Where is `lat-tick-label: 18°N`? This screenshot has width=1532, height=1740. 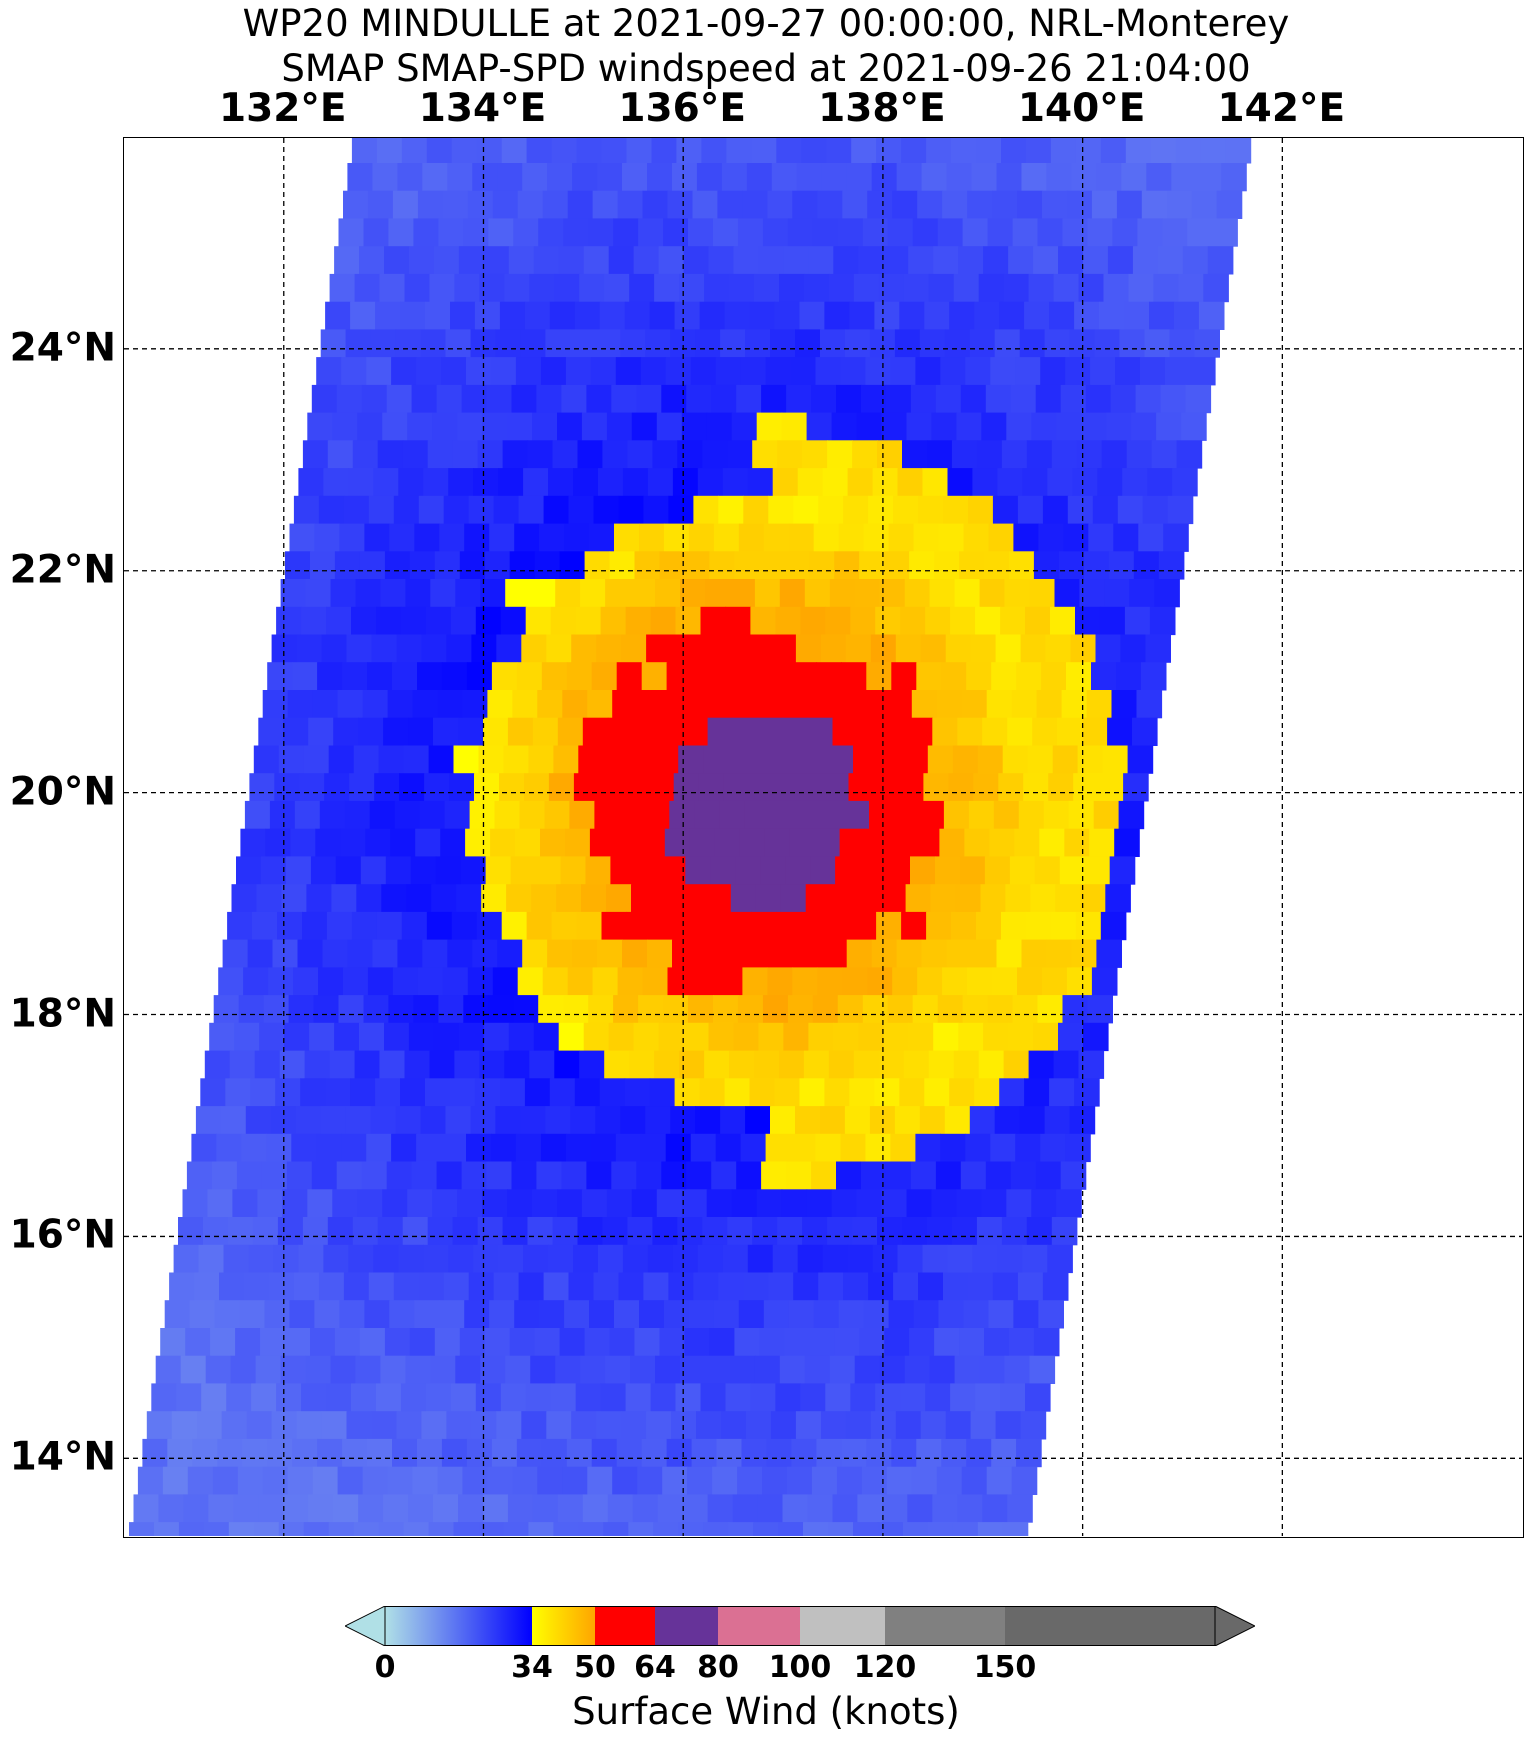
lat-tick-label: 18°N is located at coordinates (63, 1013).